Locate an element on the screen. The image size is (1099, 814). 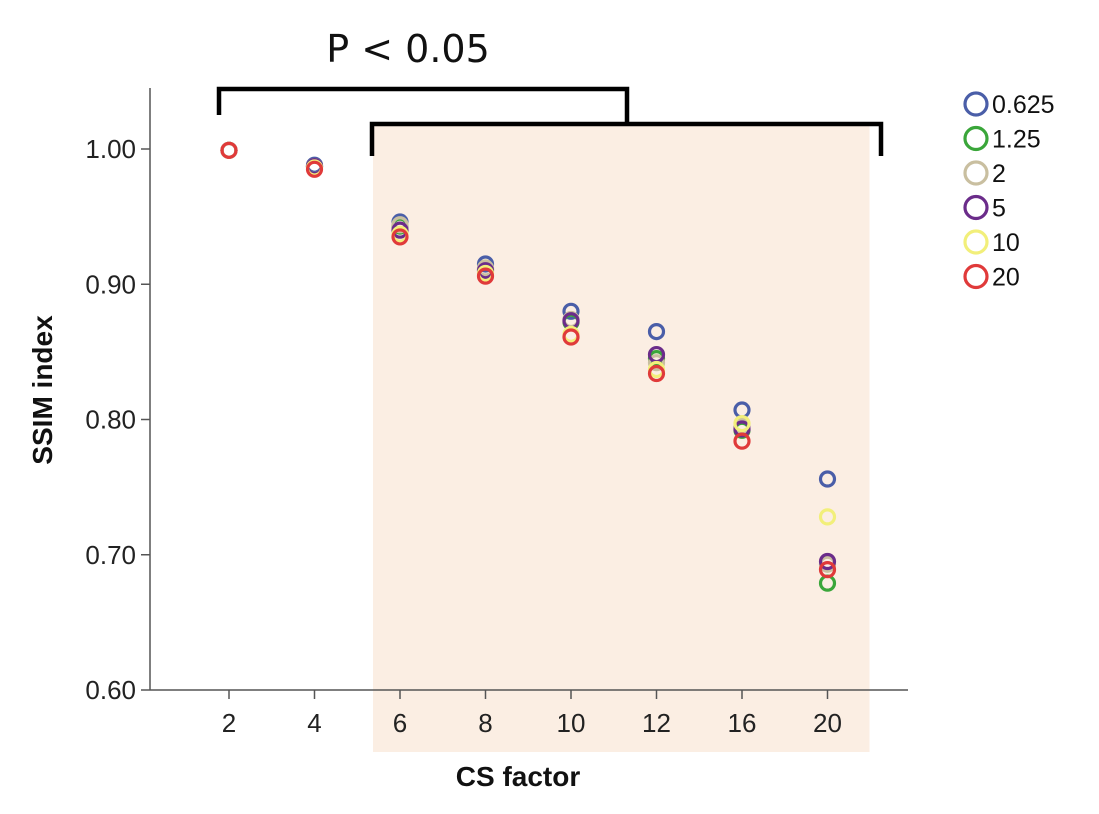
legend-label: 0.625 is located at coordinates (1023, 105).